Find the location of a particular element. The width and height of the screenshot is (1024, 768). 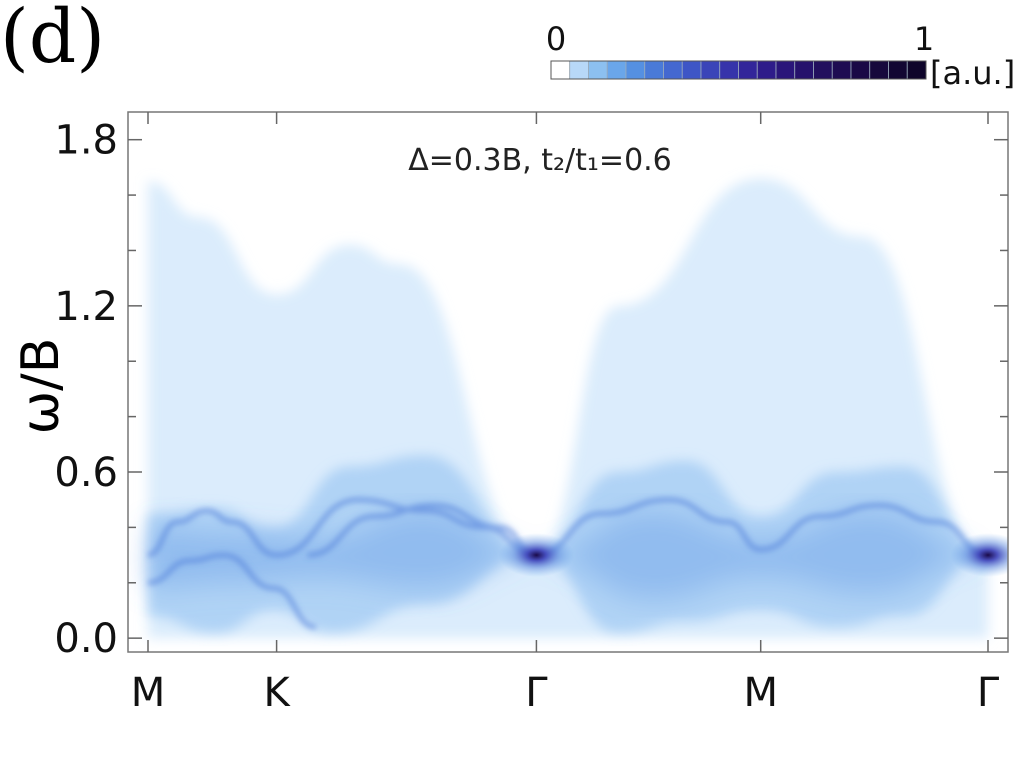

colorbar-unit: [a.u.] is located at coordinates (972, 73).